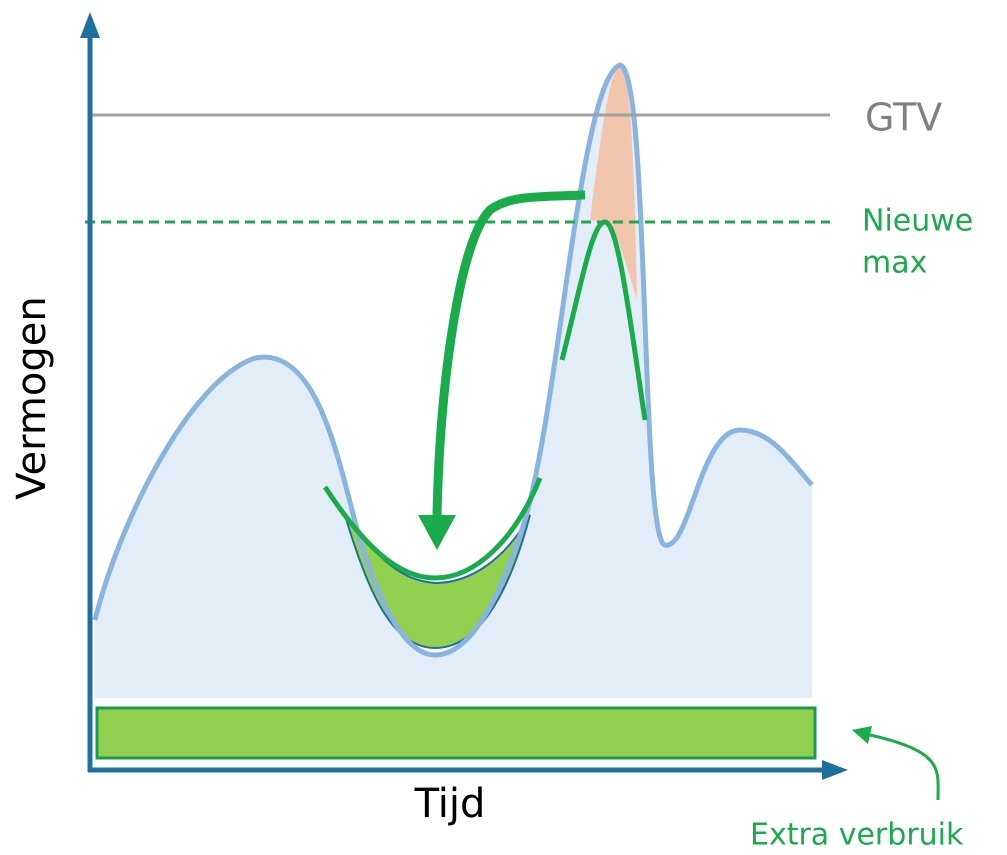 The width and height of the screenshot is (1007, 855). Describe the element at coordinates (450, 804) in the screenshot. I see `x-axis-label: Tijd` at that location.